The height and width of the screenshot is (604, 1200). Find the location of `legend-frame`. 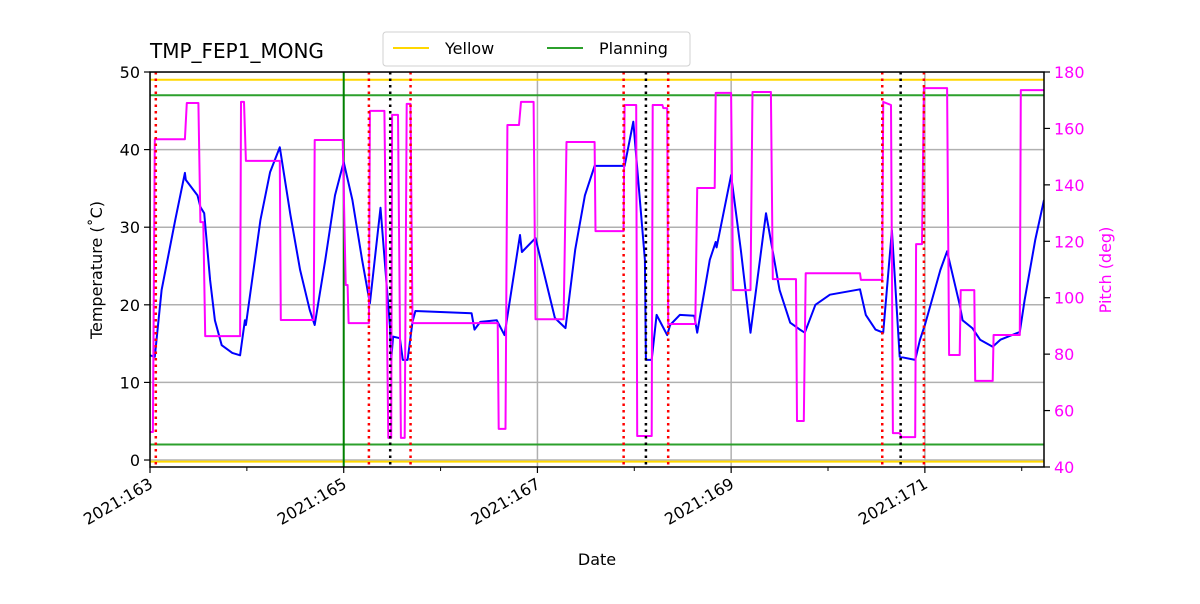

legend-frame is located at coordinates (536, 49).